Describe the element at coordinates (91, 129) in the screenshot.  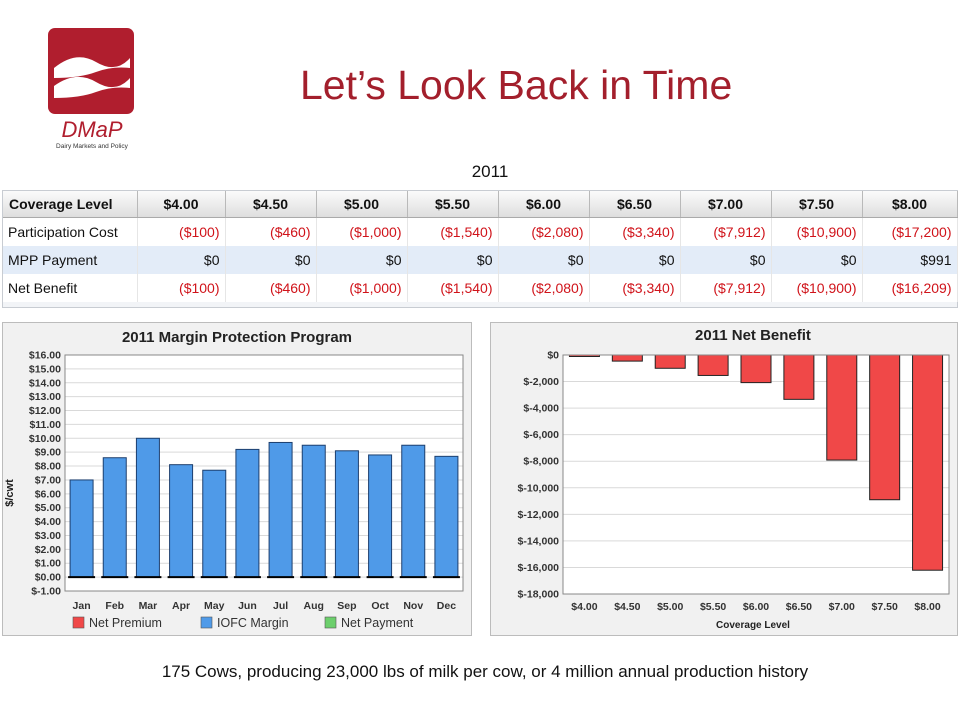
I see `logo-word: DMaP` at that location.